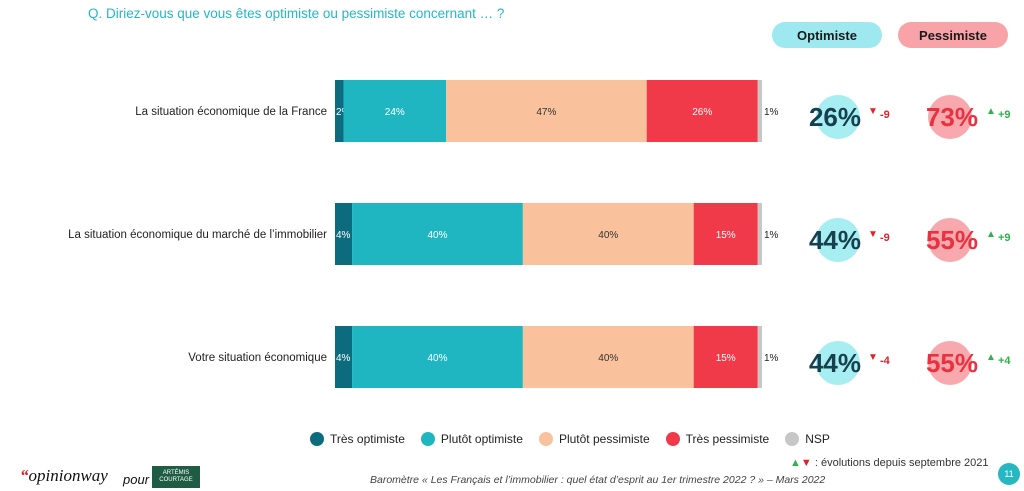  I want to click on legend-label: Plutôt optimiste, so click(481, 439).